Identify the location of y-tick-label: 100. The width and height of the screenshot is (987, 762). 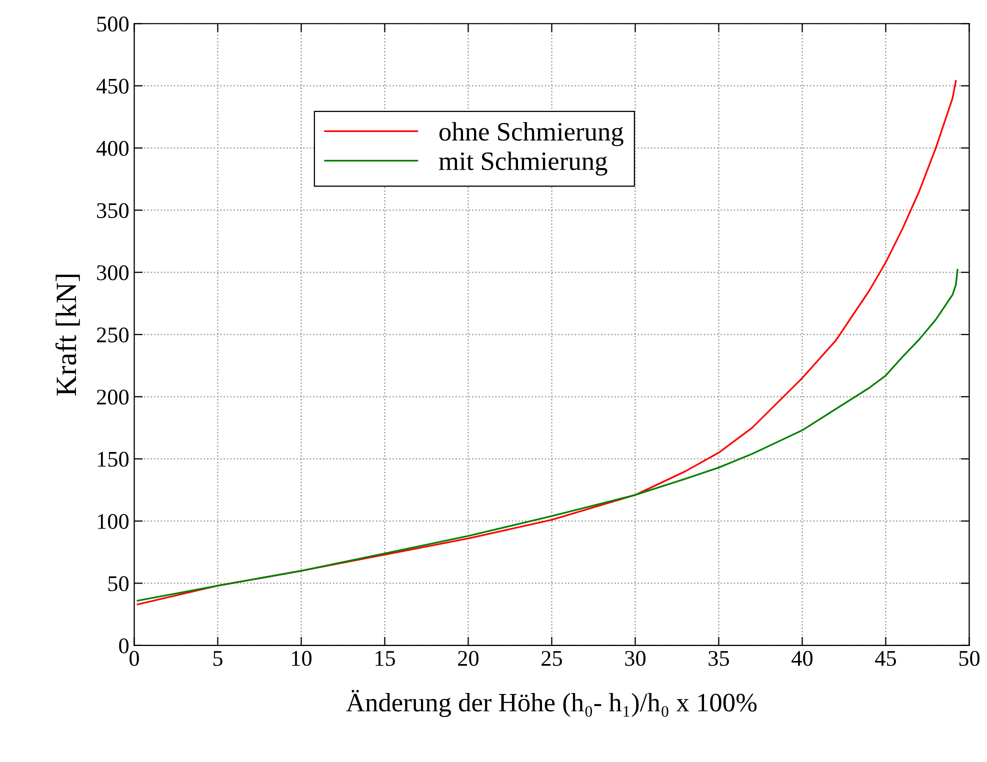
(113, 521).